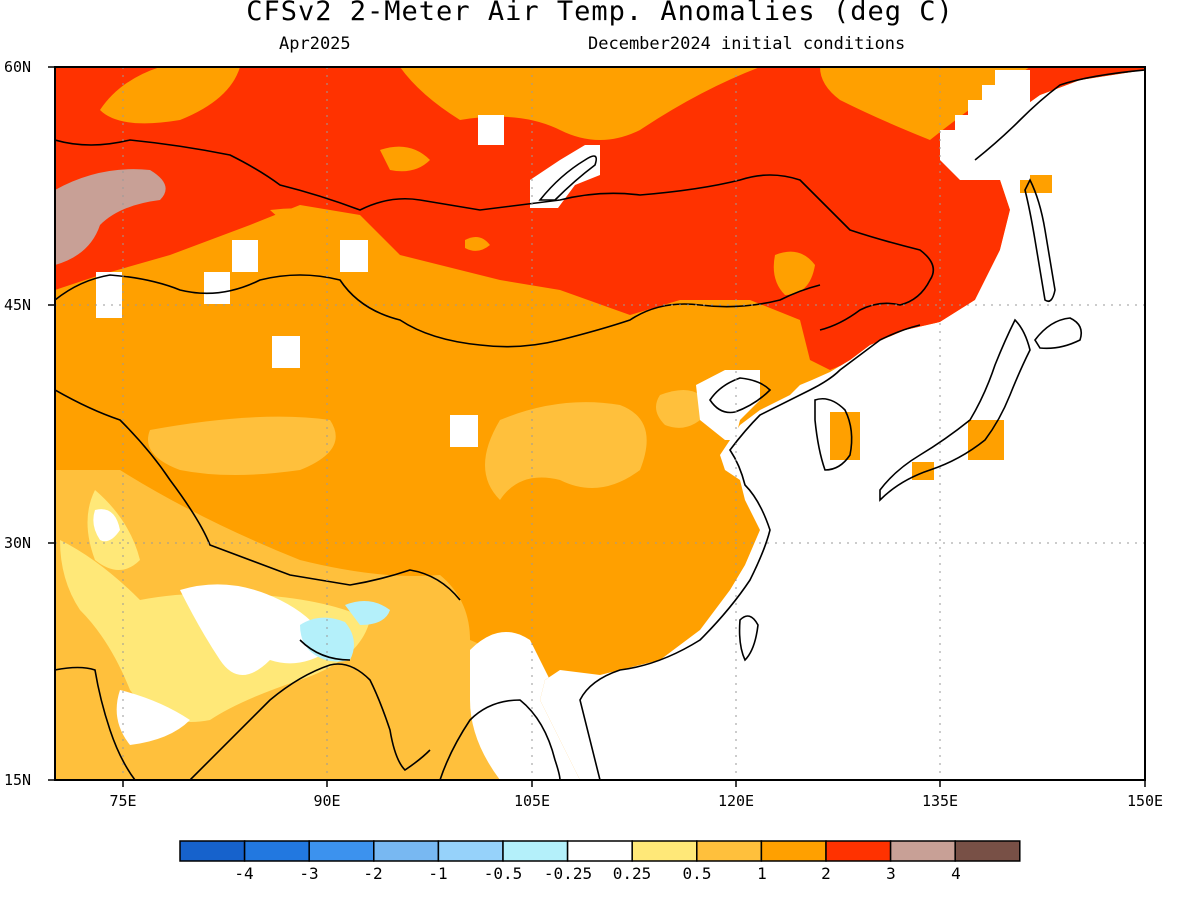  I want to click on indochina-coast, so click(500, 739).